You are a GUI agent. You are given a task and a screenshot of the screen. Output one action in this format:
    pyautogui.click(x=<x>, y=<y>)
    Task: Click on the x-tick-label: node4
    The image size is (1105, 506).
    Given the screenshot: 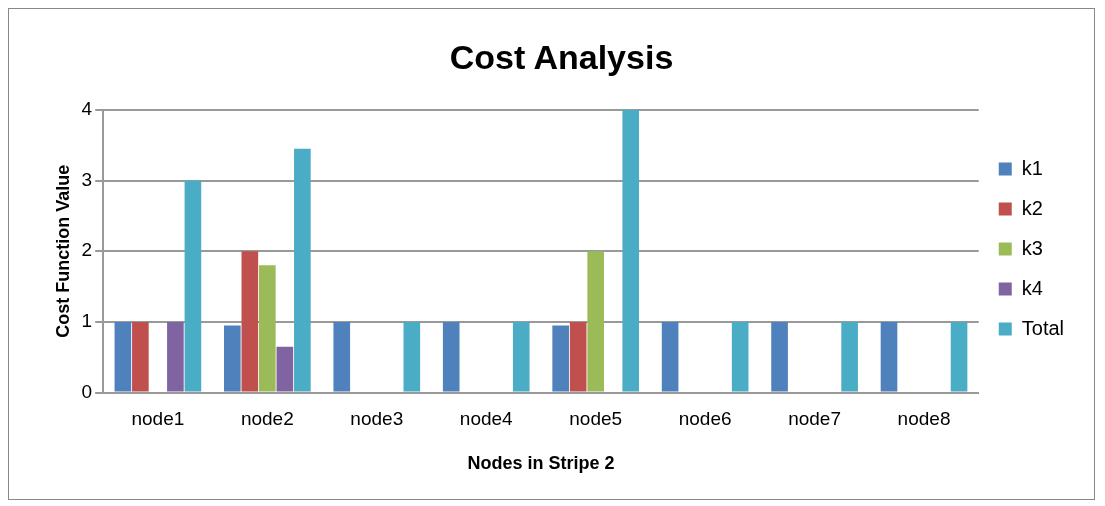 What is the action you would take?
    pyautogui.click(x=486, y=419)
    